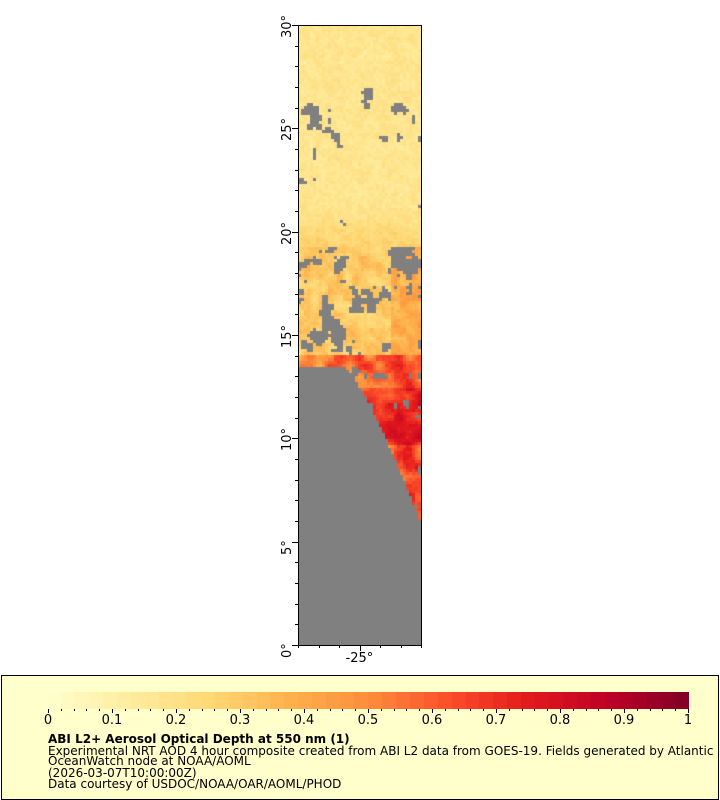 The image size is (720, 800). What do you see at coordinates (287, 130) in the screenshot?
I see `y-tick-label: 25°` at bounding box center [287, 130].